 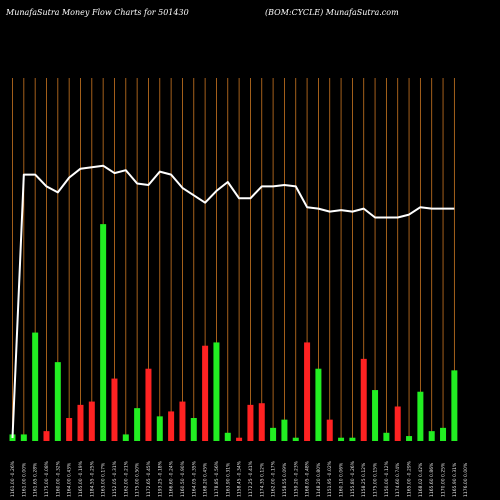 I want to click on x-tick-label: 1161.65 0.28%, so click(x=36, y=479).